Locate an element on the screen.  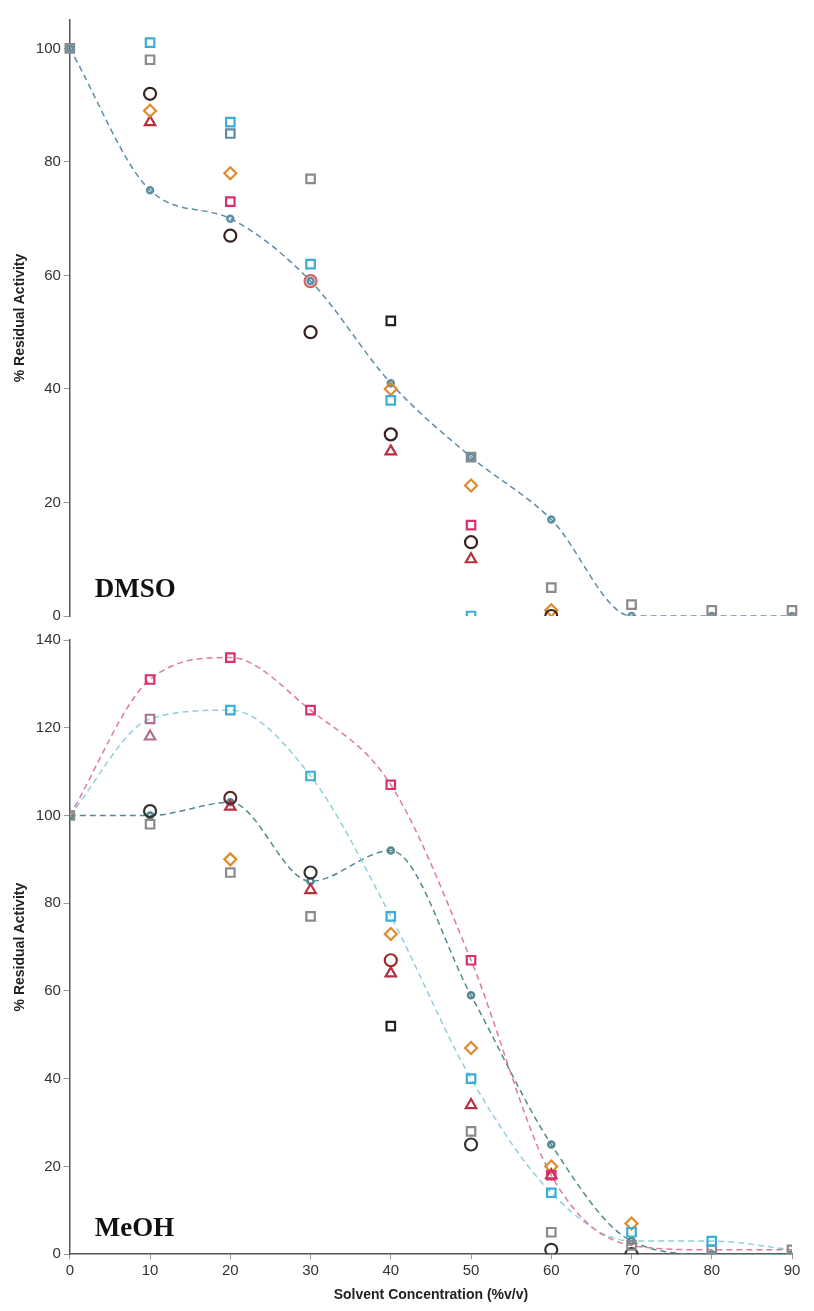
x-tick-label: 70 is located at coordinates (631, 1270).